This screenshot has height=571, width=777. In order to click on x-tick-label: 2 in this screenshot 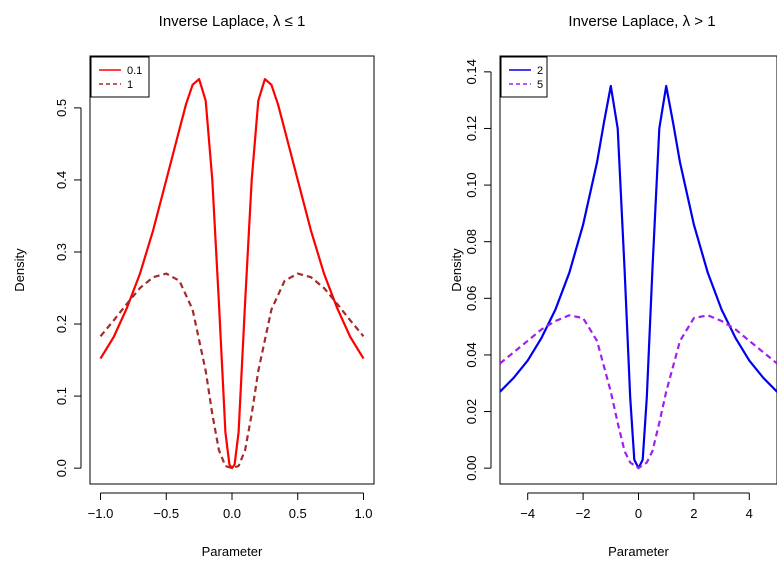, I will do `click(693, 513)`.